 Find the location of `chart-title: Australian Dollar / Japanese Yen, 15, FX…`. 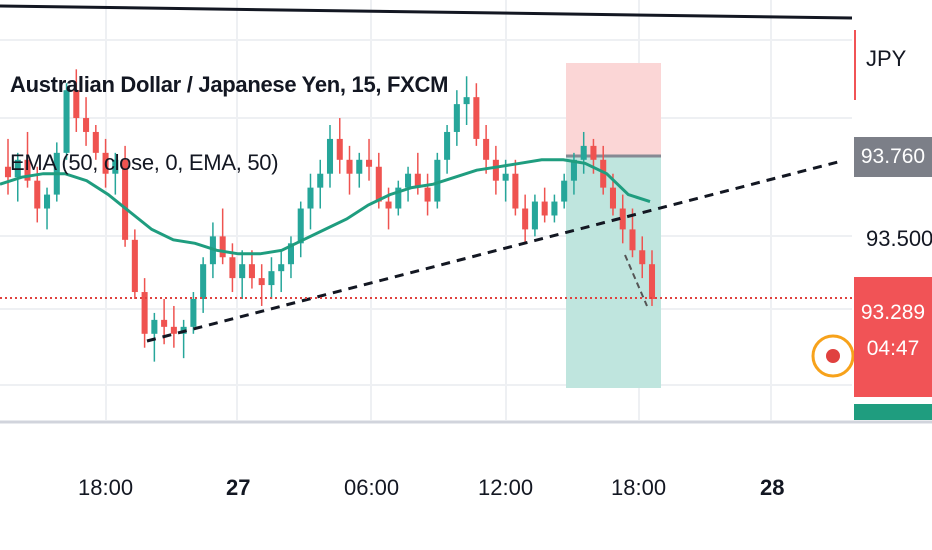

chart-title: Australian Dollar / Japanese Yen, 15, FX… is located at coordinates (229, 84).